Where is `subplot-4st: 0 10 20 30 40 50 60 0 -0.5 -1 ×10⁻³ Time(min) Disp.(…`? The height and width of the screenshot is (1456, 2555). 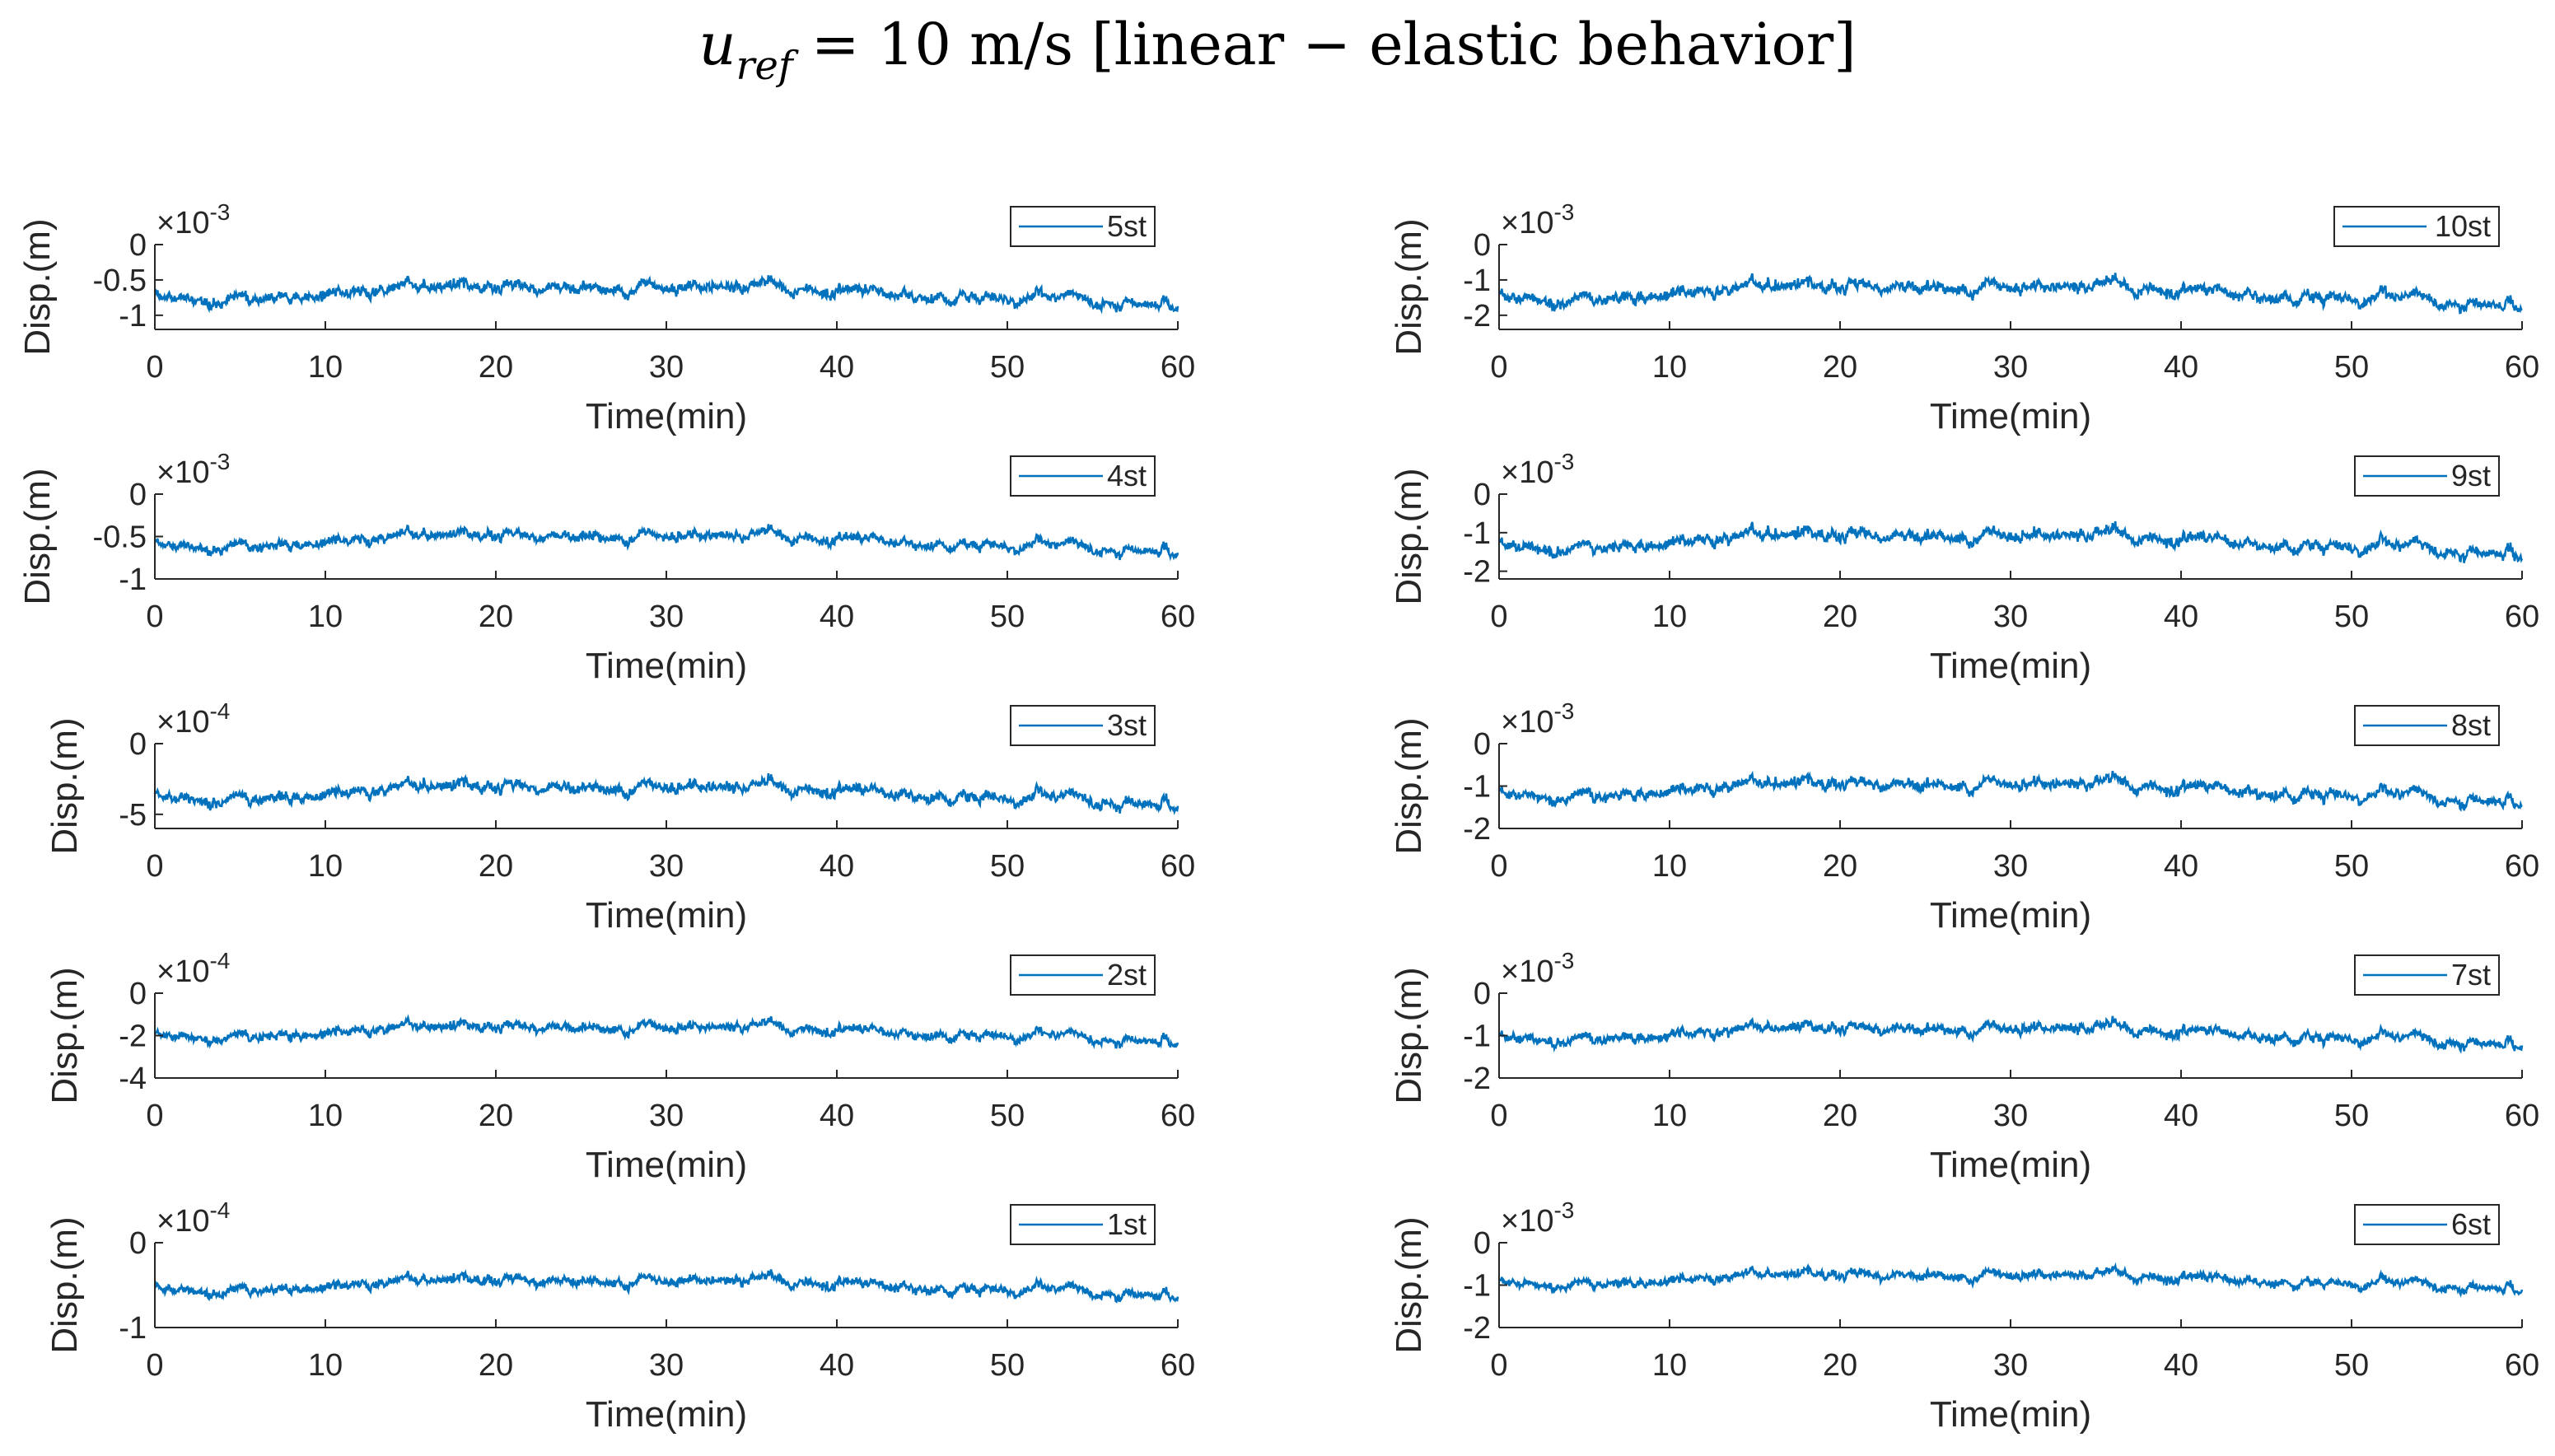 subplot-4st: 0 10 20 30 40 50 60 0 -0.5 -1 ×10⁻³ Time(min) Disp.(… is located at coordinates (606, 567).